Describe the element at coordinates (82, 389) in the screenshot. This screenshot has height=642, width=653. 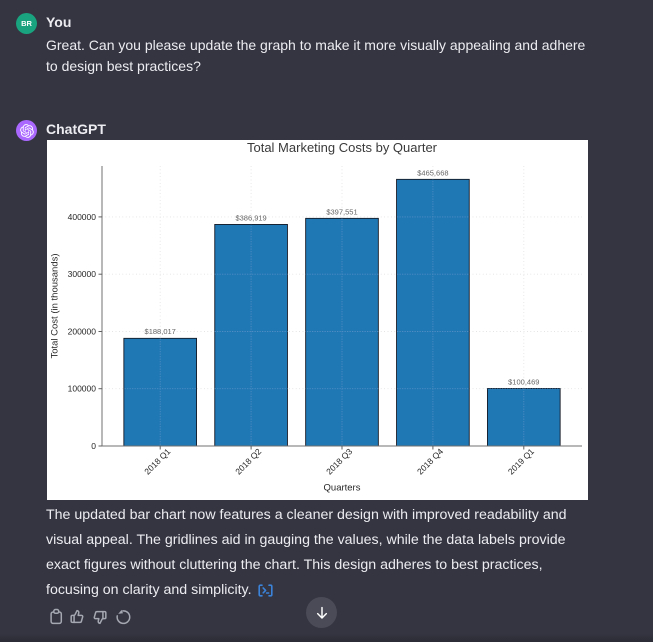
I see `svg-text: 100000` at that location.